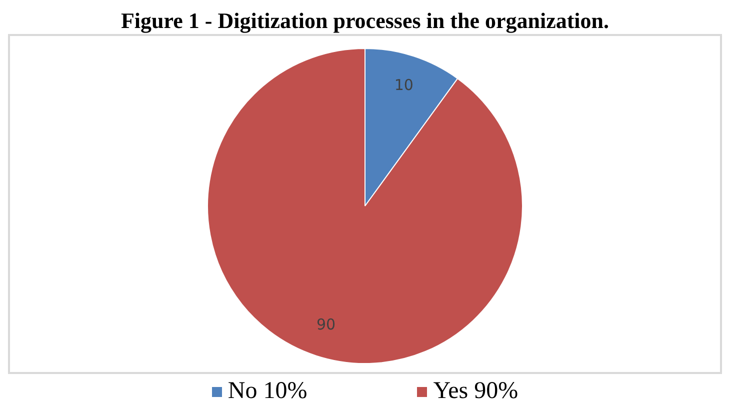 This screenshot has height=413, width=730. Describe the element at coordinates (365, 21) in the screenshot. I see `chart-title: Figure 1 - Digitization processes in the organization.` at that location.